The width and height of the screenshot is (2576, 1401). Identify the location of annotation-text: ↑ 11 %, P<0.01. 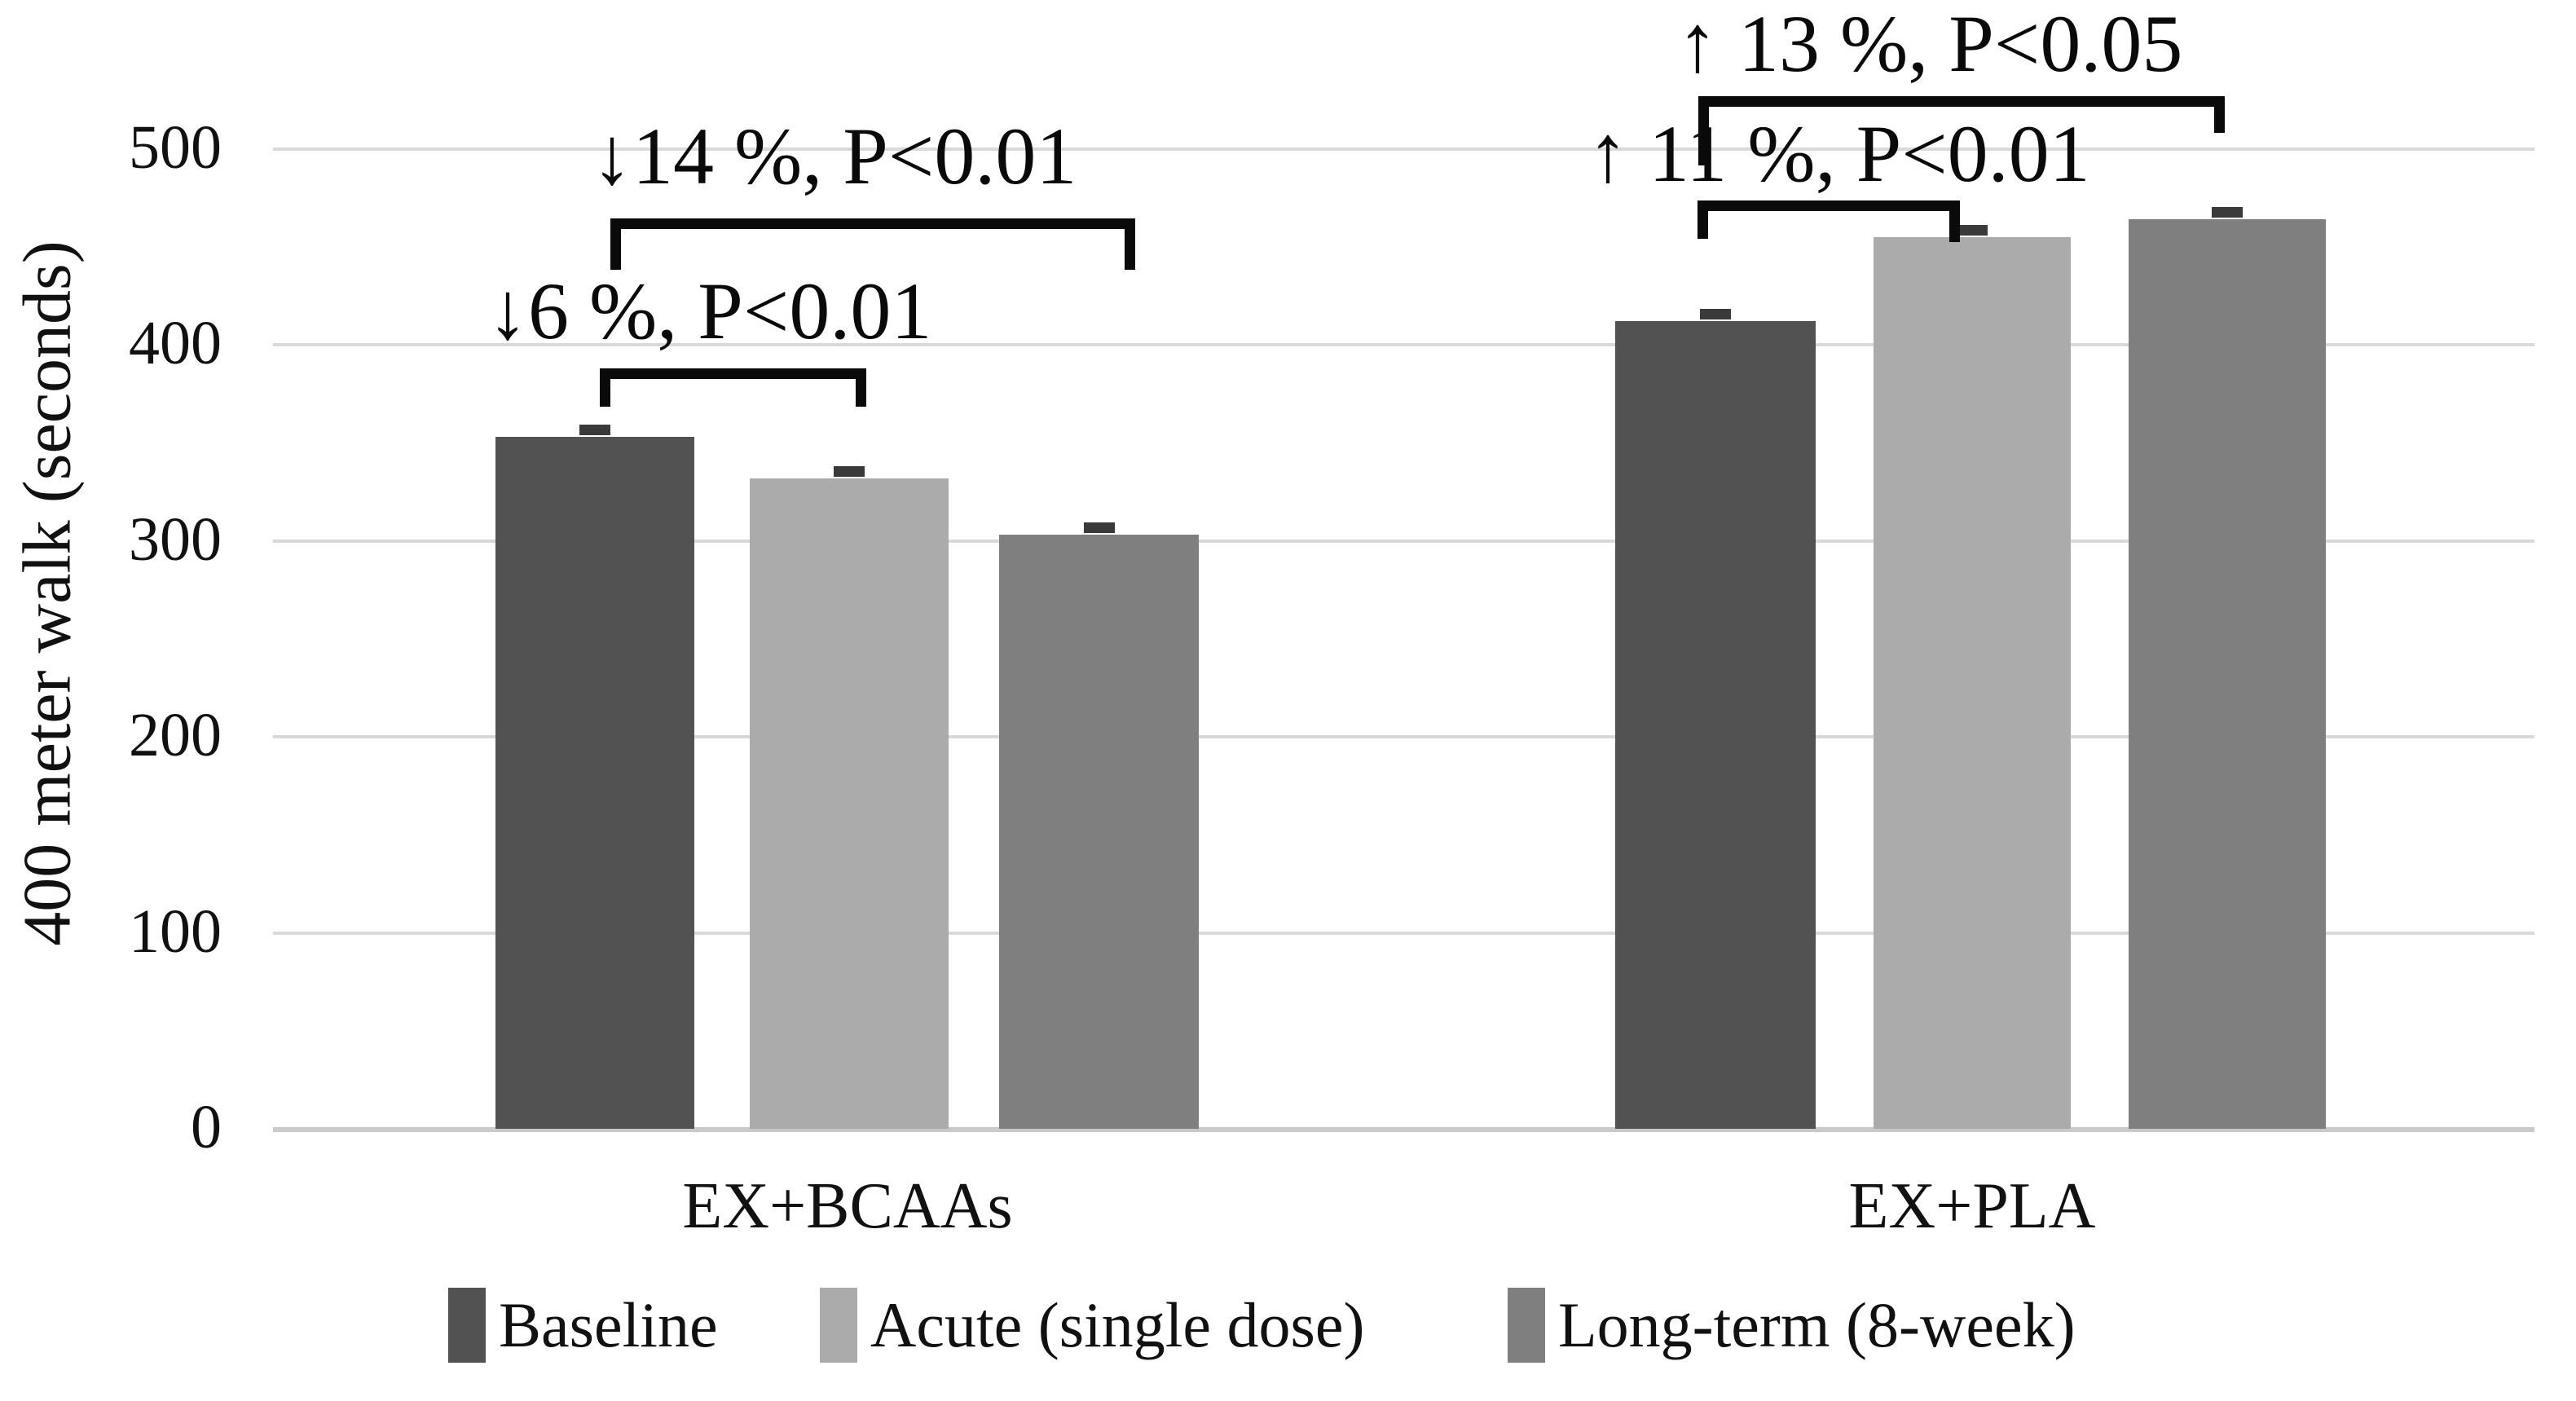
(1838, 153).